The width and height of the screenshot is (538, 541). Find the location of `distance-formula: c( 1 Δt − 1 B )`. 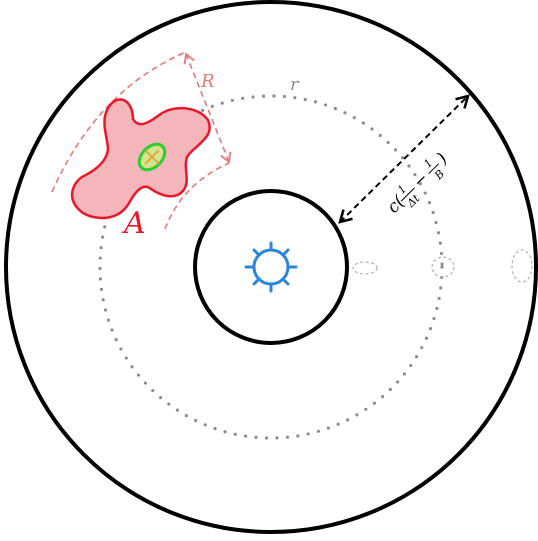

distance-formula: c( 1 Δt − 1 B ) is located at coordinates (417, 183).